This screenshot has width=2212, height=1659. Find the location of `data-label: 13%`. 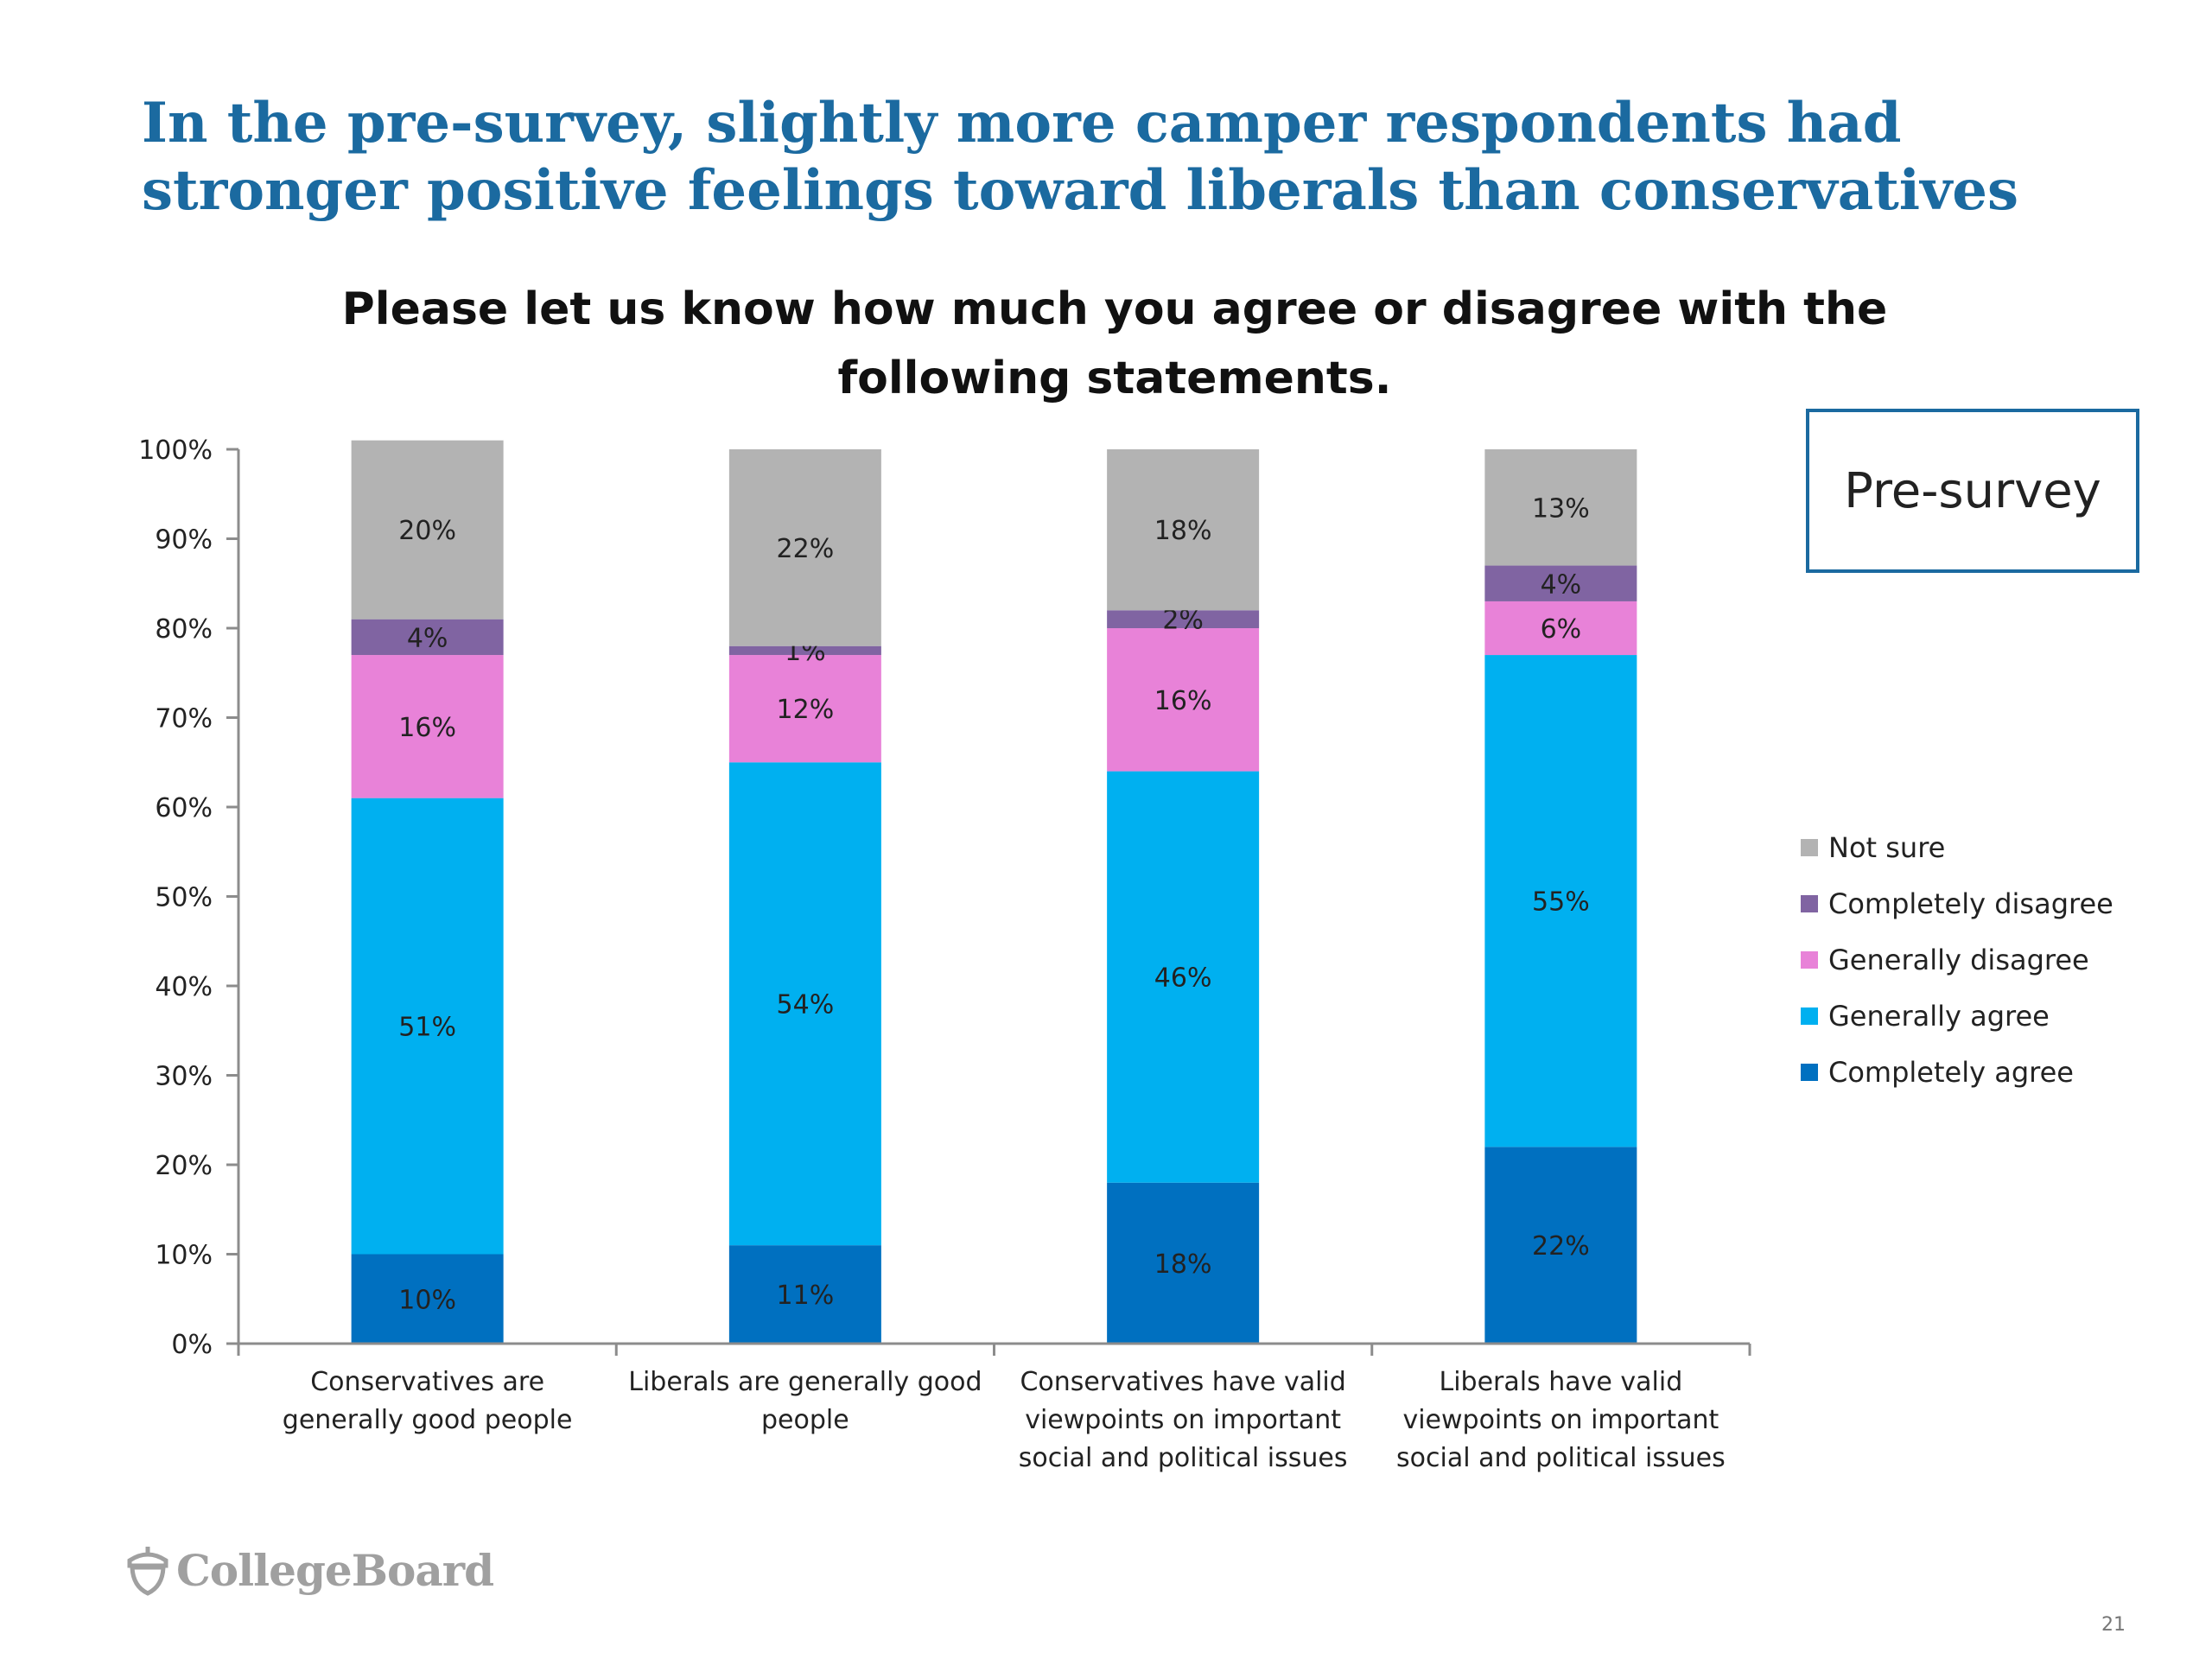

data-label: 13% is located at coordinates (1561, 508).